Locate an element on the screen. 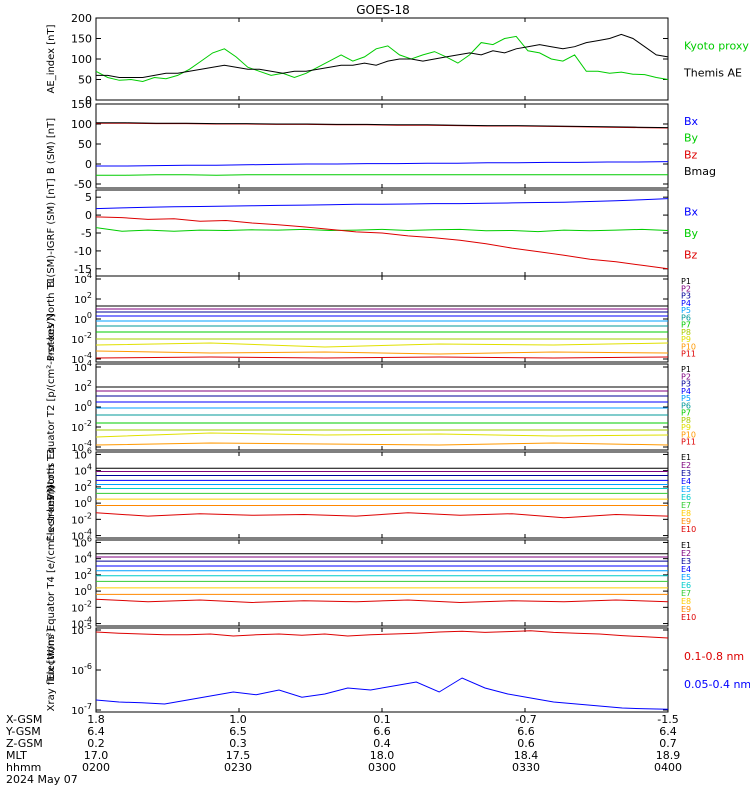 The height and width of the screenshot is (800, 750). legend-label: Bmag is located at coordinates (700, 171).